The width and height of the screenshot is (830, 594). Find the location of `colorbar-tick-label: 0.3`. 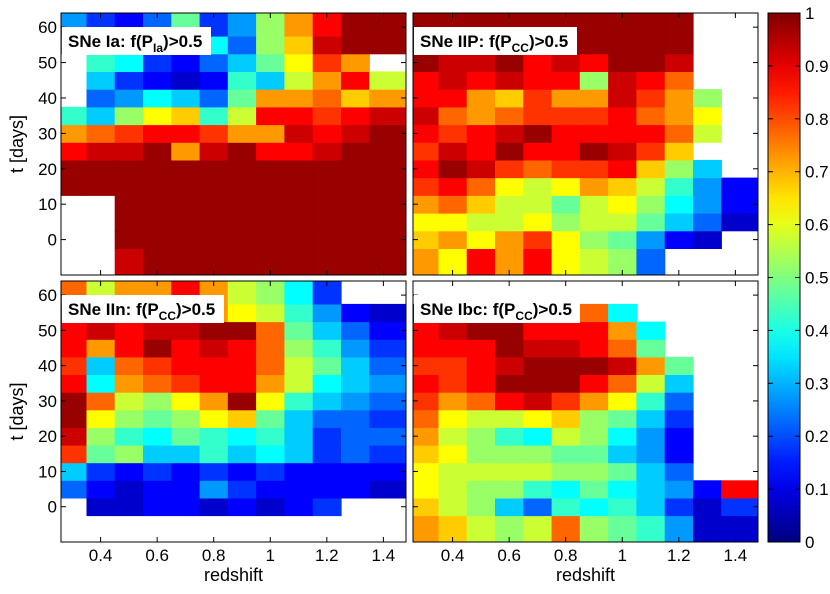

colorbar-tick-label: 0.3 is located at coordinates (817, 383).